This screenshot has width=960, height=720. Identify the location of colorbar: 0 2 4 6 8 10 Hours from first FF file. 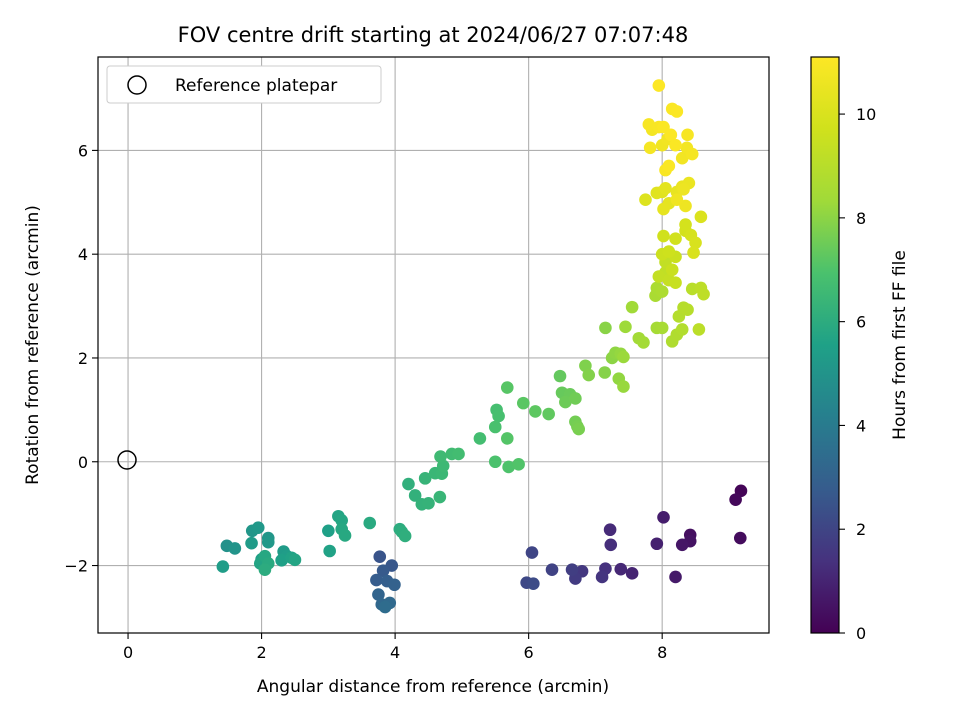
(860, 349).